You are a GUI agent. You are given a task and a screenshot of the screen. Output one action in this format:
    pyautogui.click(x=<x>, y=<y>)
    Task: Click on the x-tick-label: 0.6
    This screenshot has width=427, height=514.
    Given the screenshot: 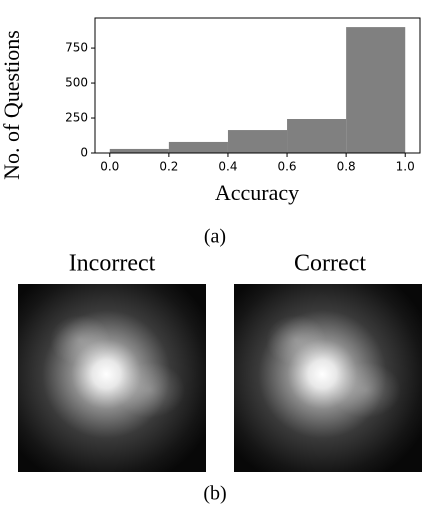 What is the action you would take?
    pyautogui.click(x=286, y=167)
    